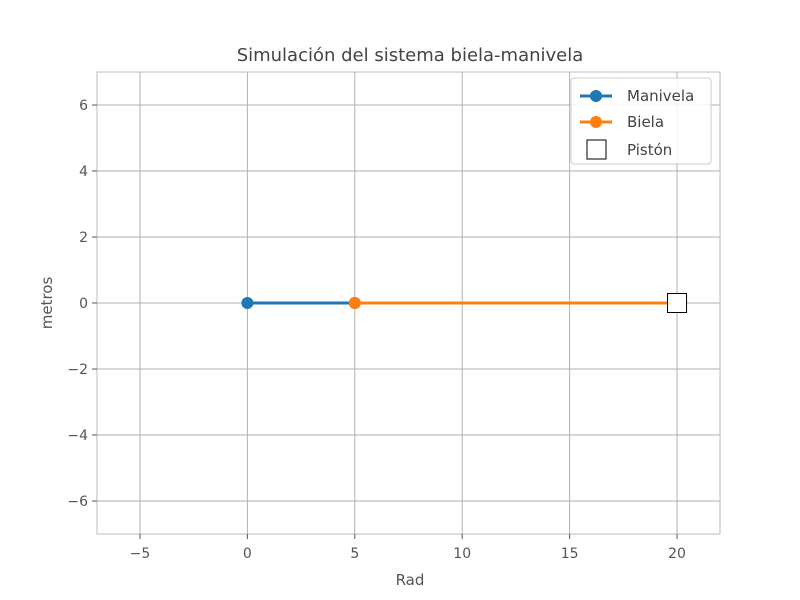 Image resolution: width=800 pixels, height=600 pixels. I want to click on y-tick-label: −2, so click(77, 370).